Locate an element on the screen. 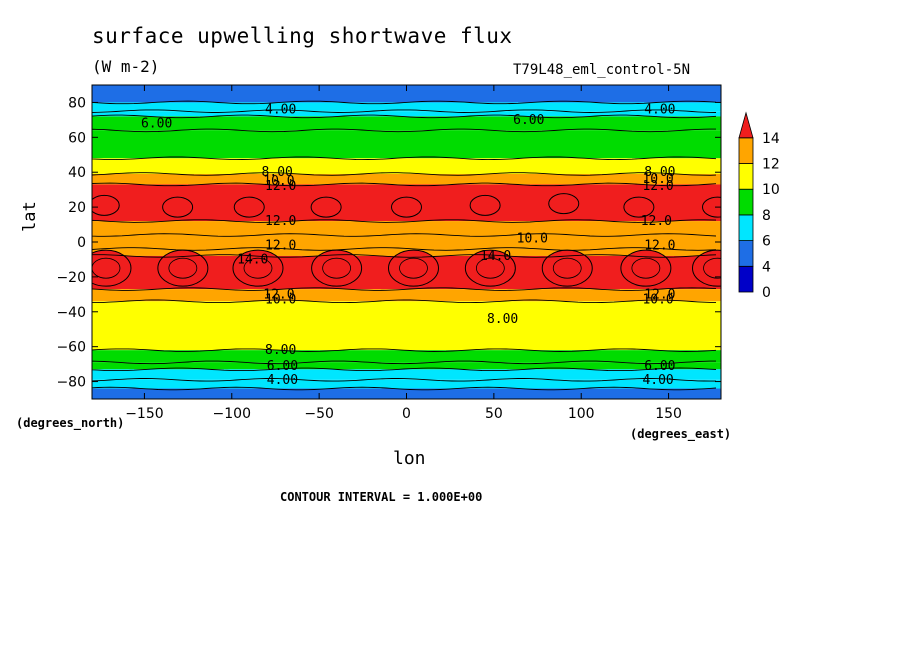 This screenshot has height=654, width=904. x-tick-label-4: 50 is located at coordinates (494, 414).